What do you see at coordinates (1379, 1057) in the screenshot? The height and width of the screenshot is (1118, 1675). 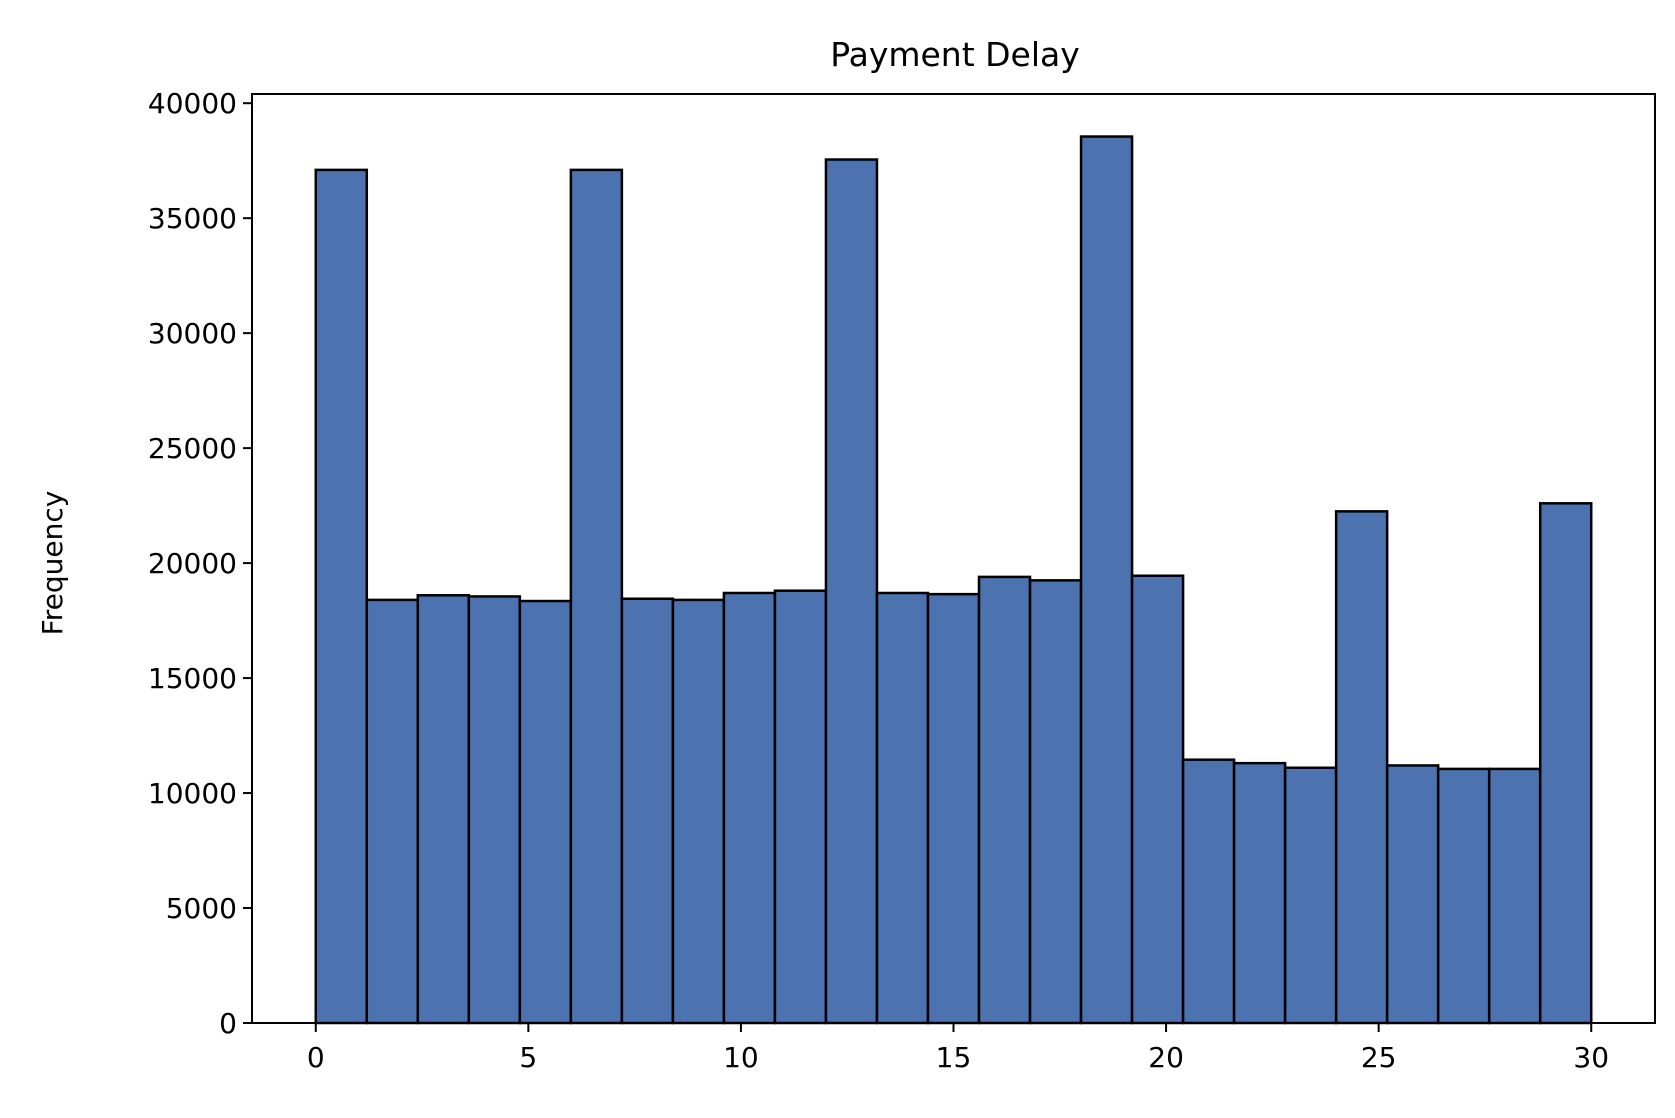 I see `x-tick-label: 25` at bounding box center [1379, 1057].